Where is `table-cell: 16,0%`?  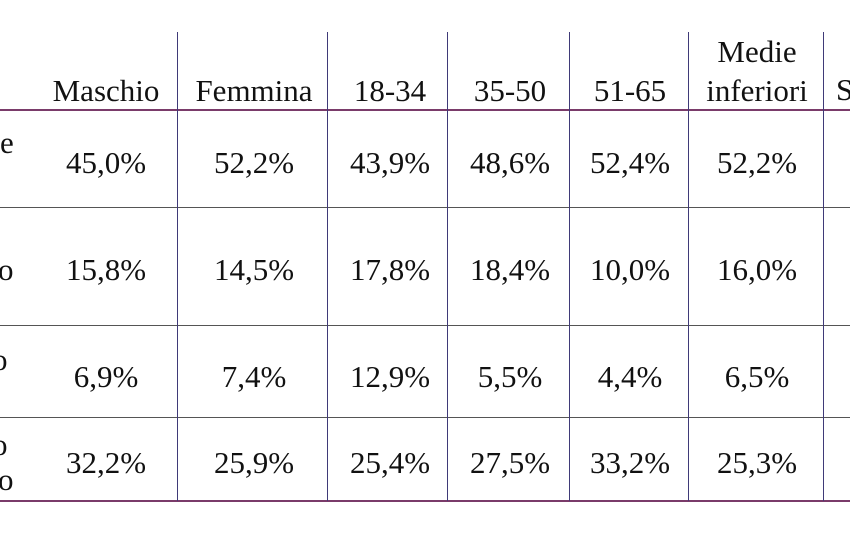
table-cell: 16,0% is located at coordinates (757, 269).